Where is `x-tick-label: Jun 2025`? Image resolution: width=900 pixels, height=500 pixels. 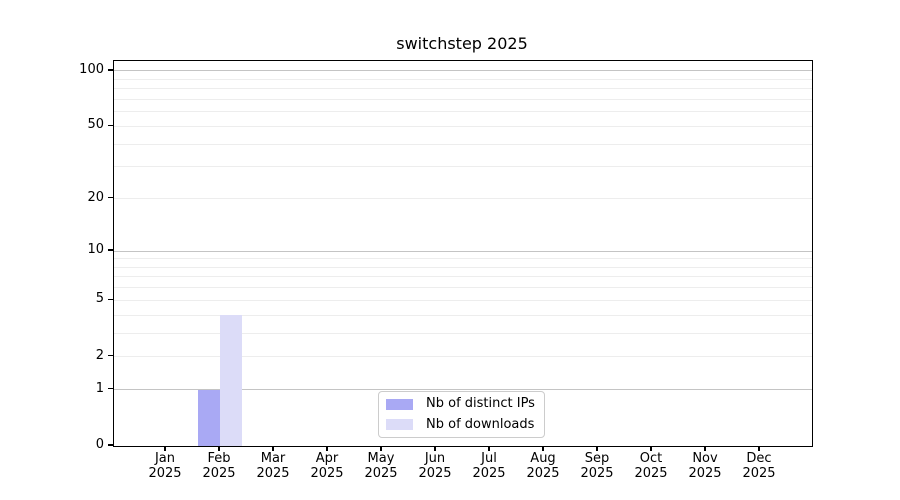 x-tick-label: Jun 2025 is located at coordinates (435, 466).